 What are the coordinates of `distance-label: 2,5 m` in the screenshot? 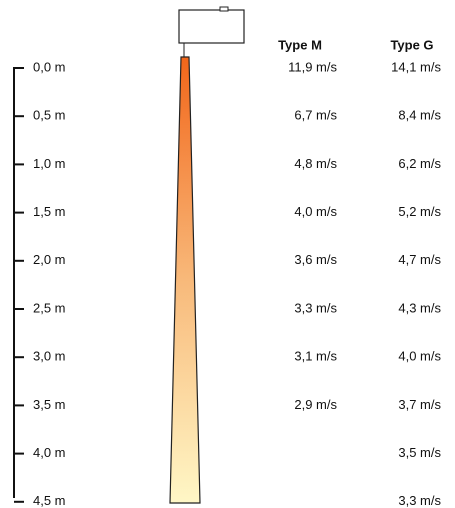 It's located at (49, 307).